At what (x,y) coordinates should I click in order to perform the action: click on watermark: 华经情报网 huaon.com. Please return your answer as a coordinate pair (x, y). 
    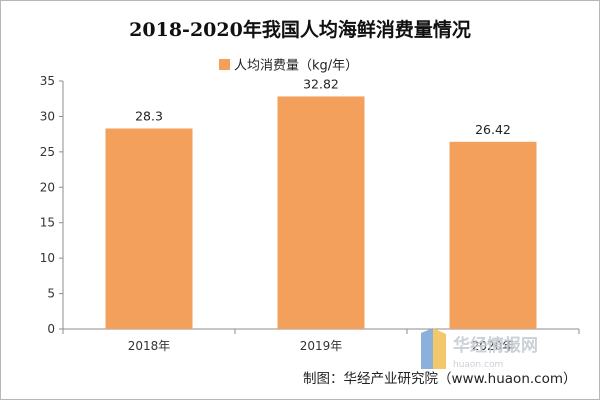
    Looking at the image, I should click on (479, 349).